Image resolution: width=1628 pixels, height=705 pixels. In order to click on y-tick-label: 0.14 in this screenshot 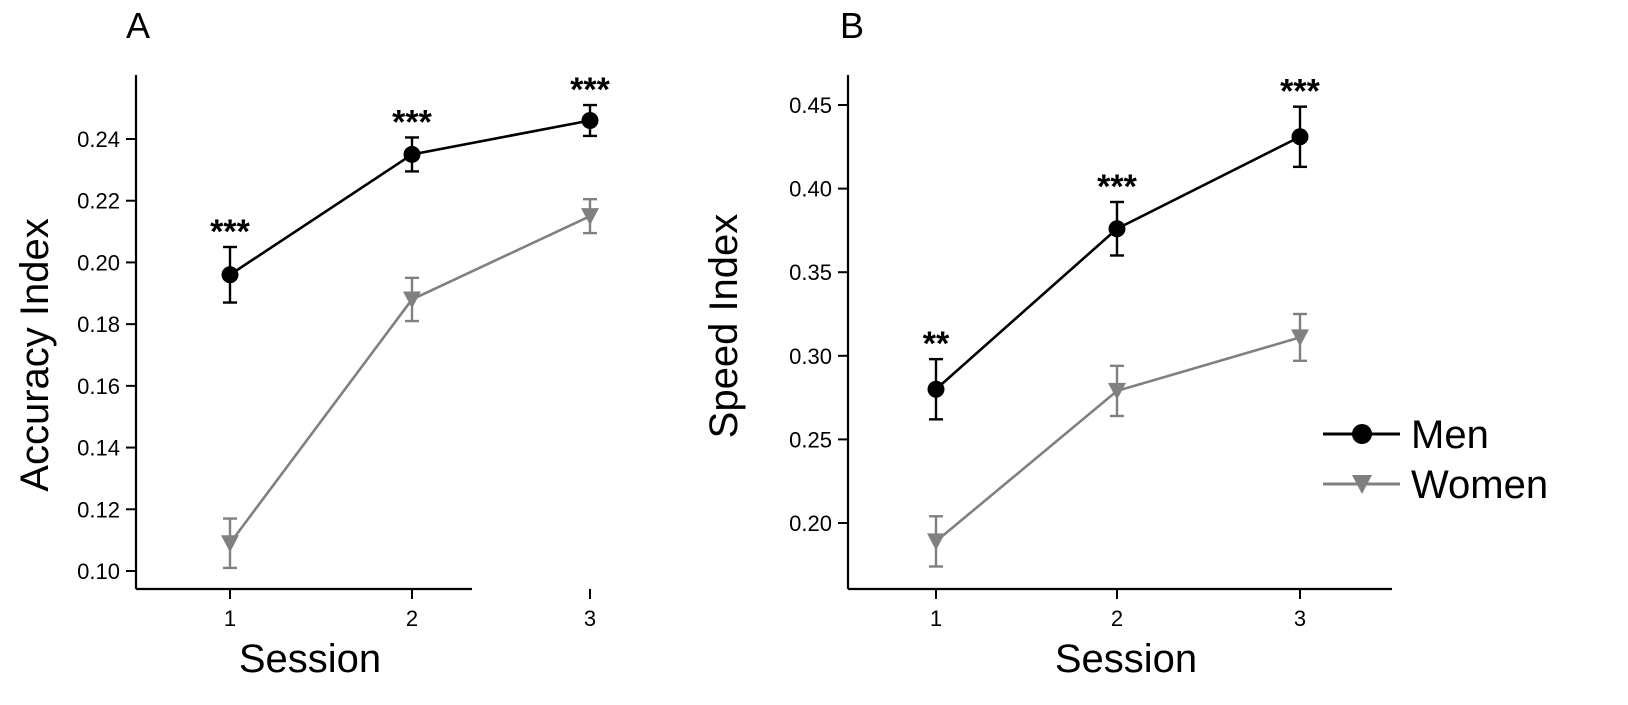, I will do `click(98, 448)`.